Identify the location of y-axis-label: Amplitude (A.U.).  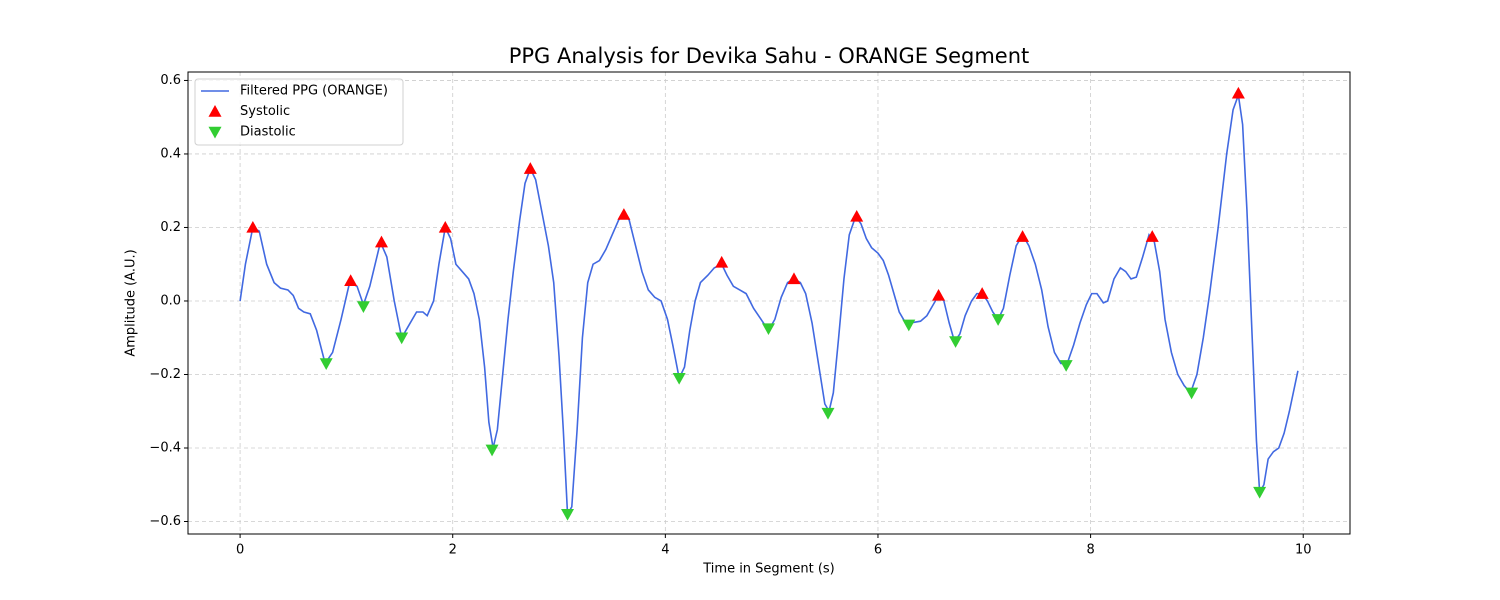
(131, 302).